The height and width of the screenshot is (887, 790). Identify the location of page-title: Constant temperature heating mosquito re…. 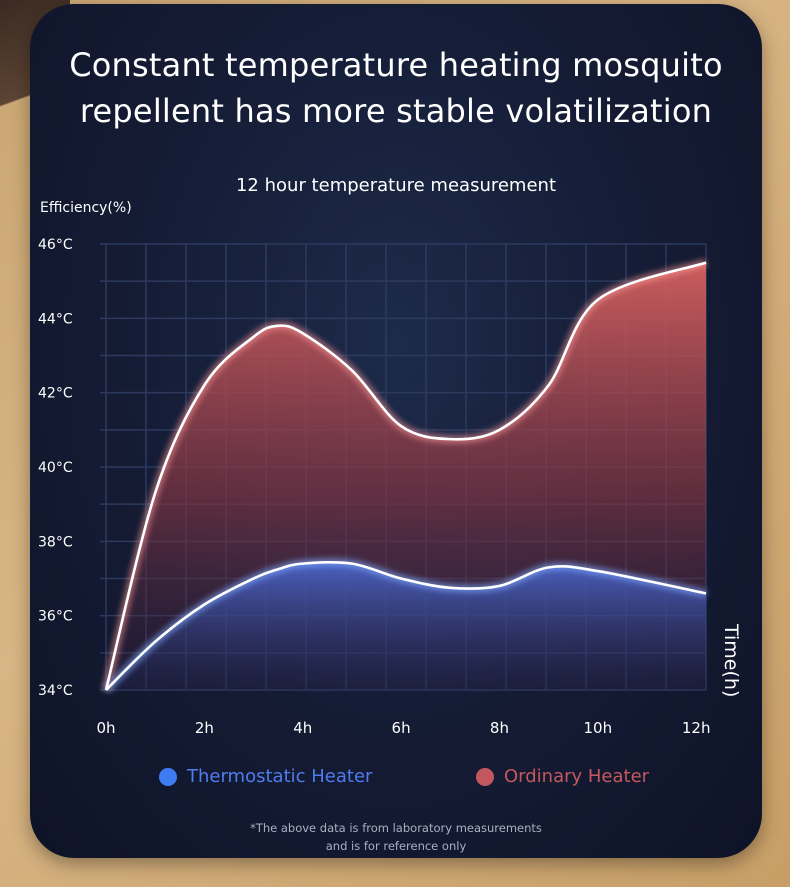
(396, 88).